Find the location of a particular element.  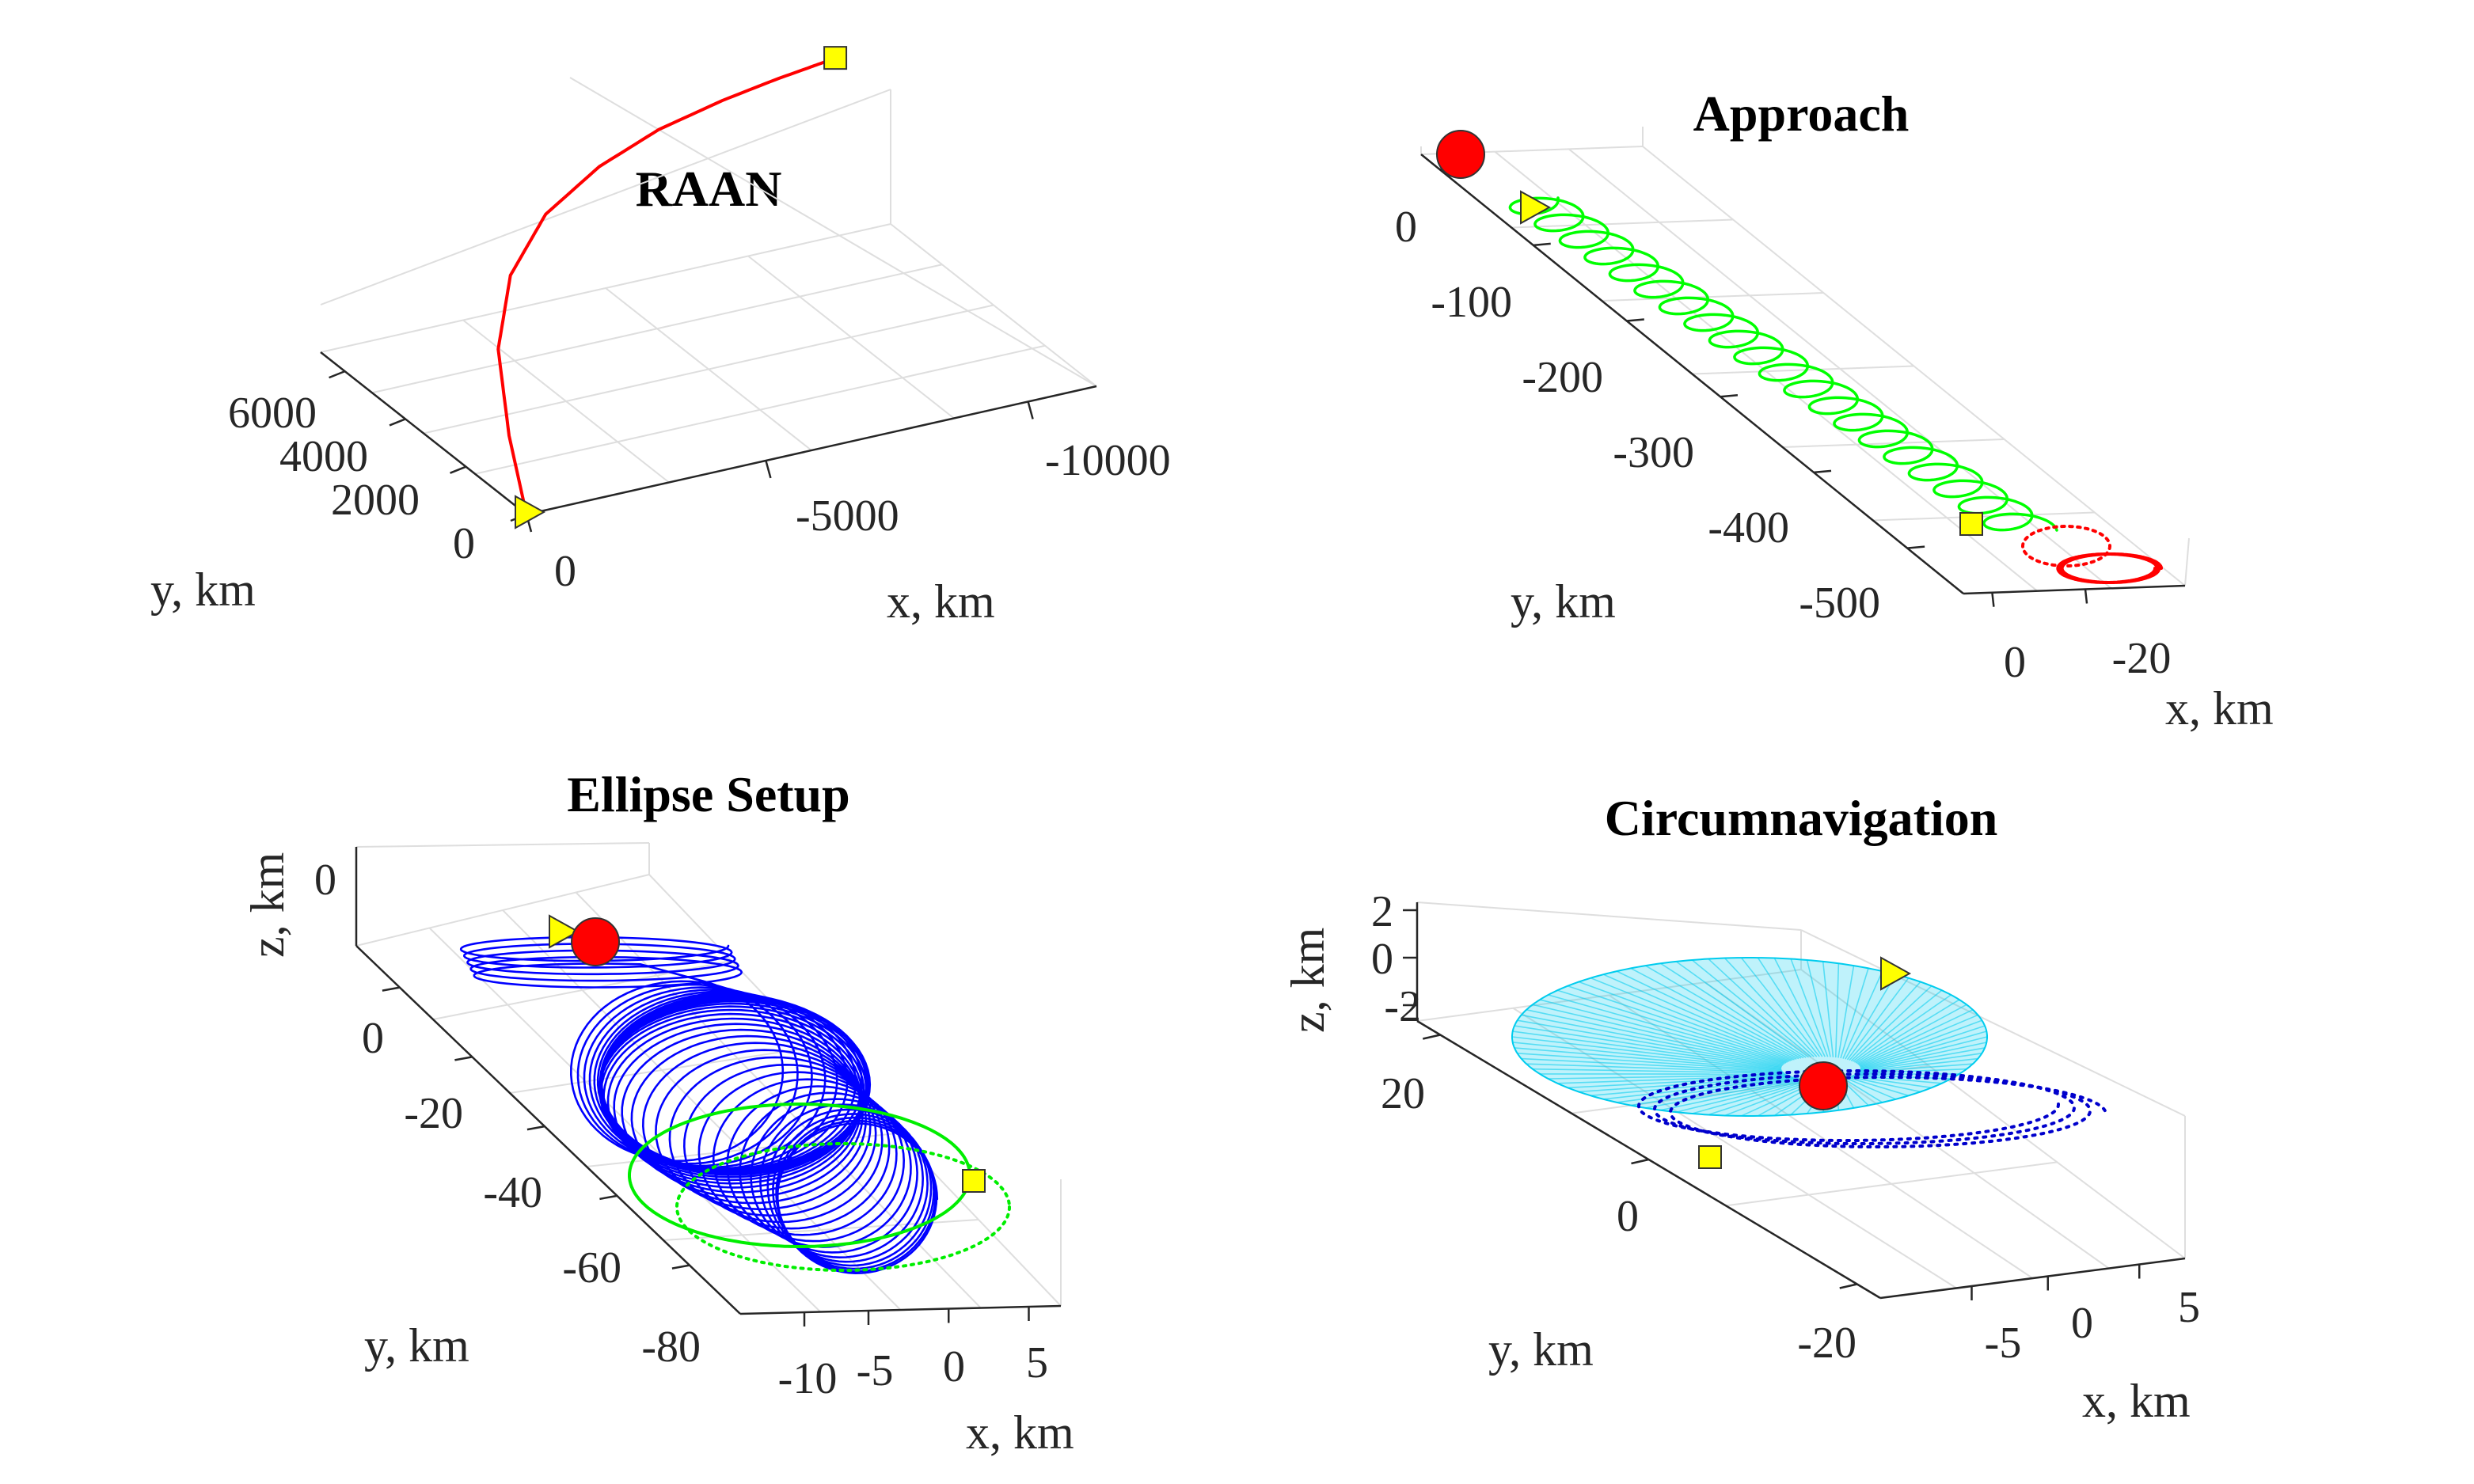

trajectory-line is located at coordinates (667, 286).